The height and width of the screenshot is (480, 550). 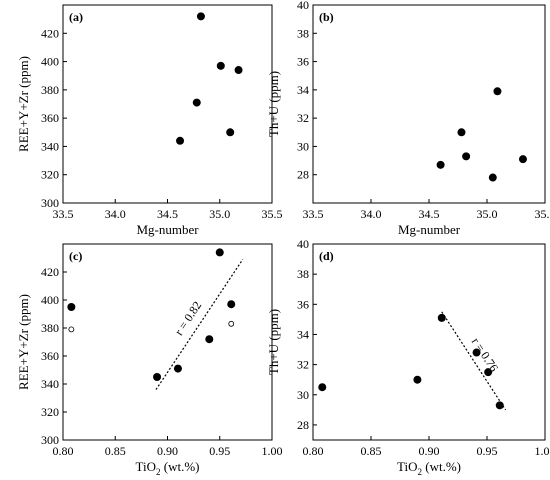 What do you see at coordinates (76, 17) in the screenshot?
I see `panel-label: (a)` at bounding box center [76, 17].